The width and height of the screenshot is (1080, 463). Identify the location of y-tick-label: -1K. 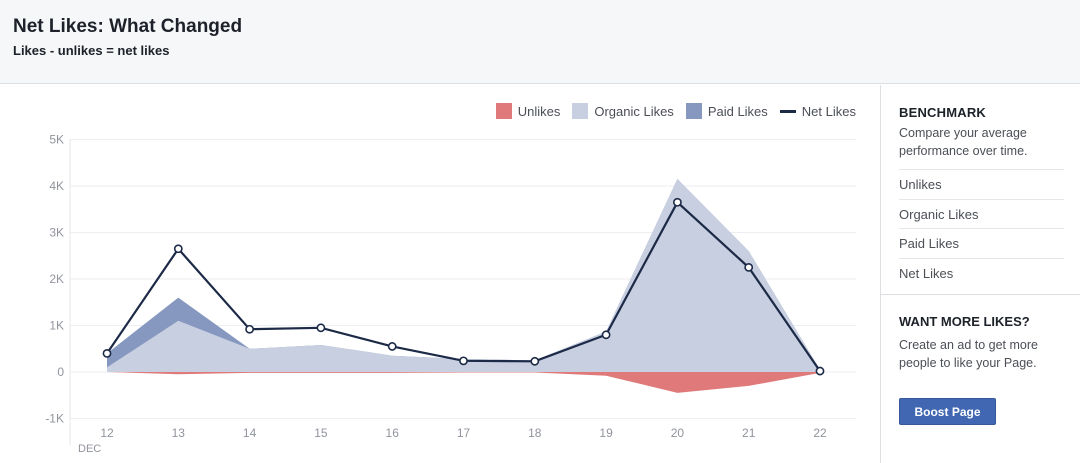
(54, 419).